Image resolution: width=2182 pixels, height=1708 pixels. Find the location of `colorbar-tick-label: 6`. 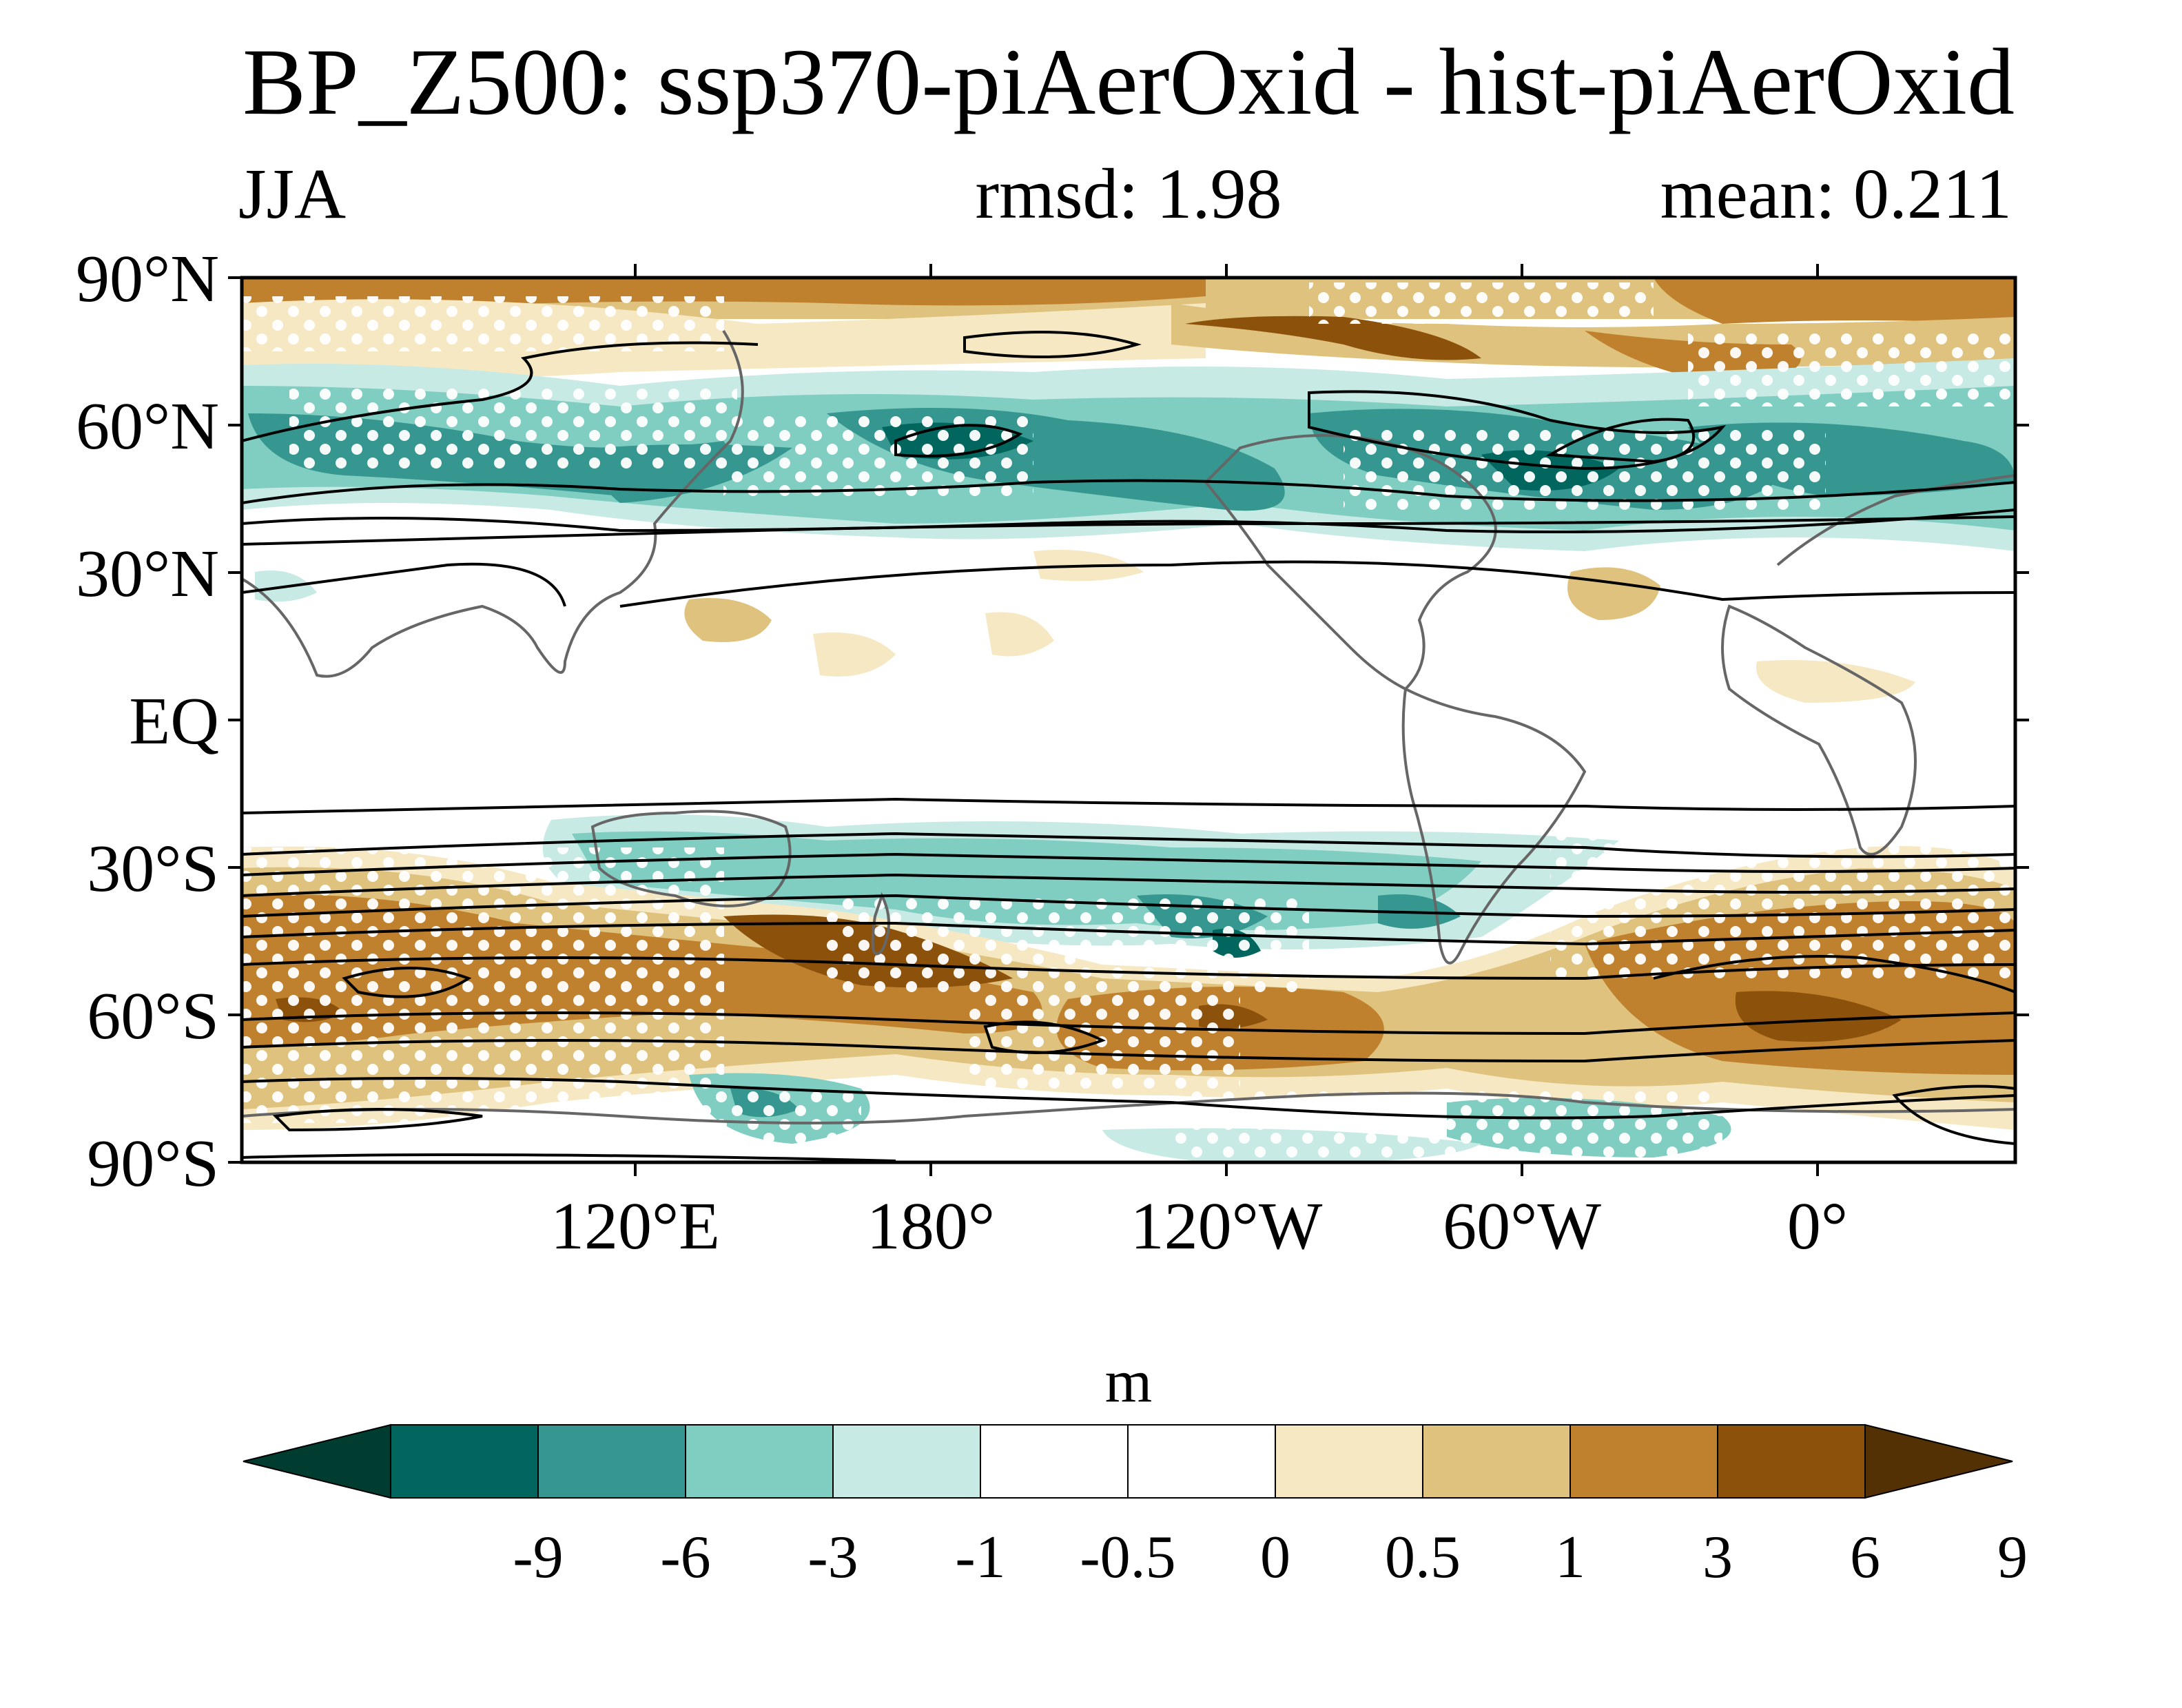

colorbar-tick-label: 6 is located at coordinates (1865, 1557).